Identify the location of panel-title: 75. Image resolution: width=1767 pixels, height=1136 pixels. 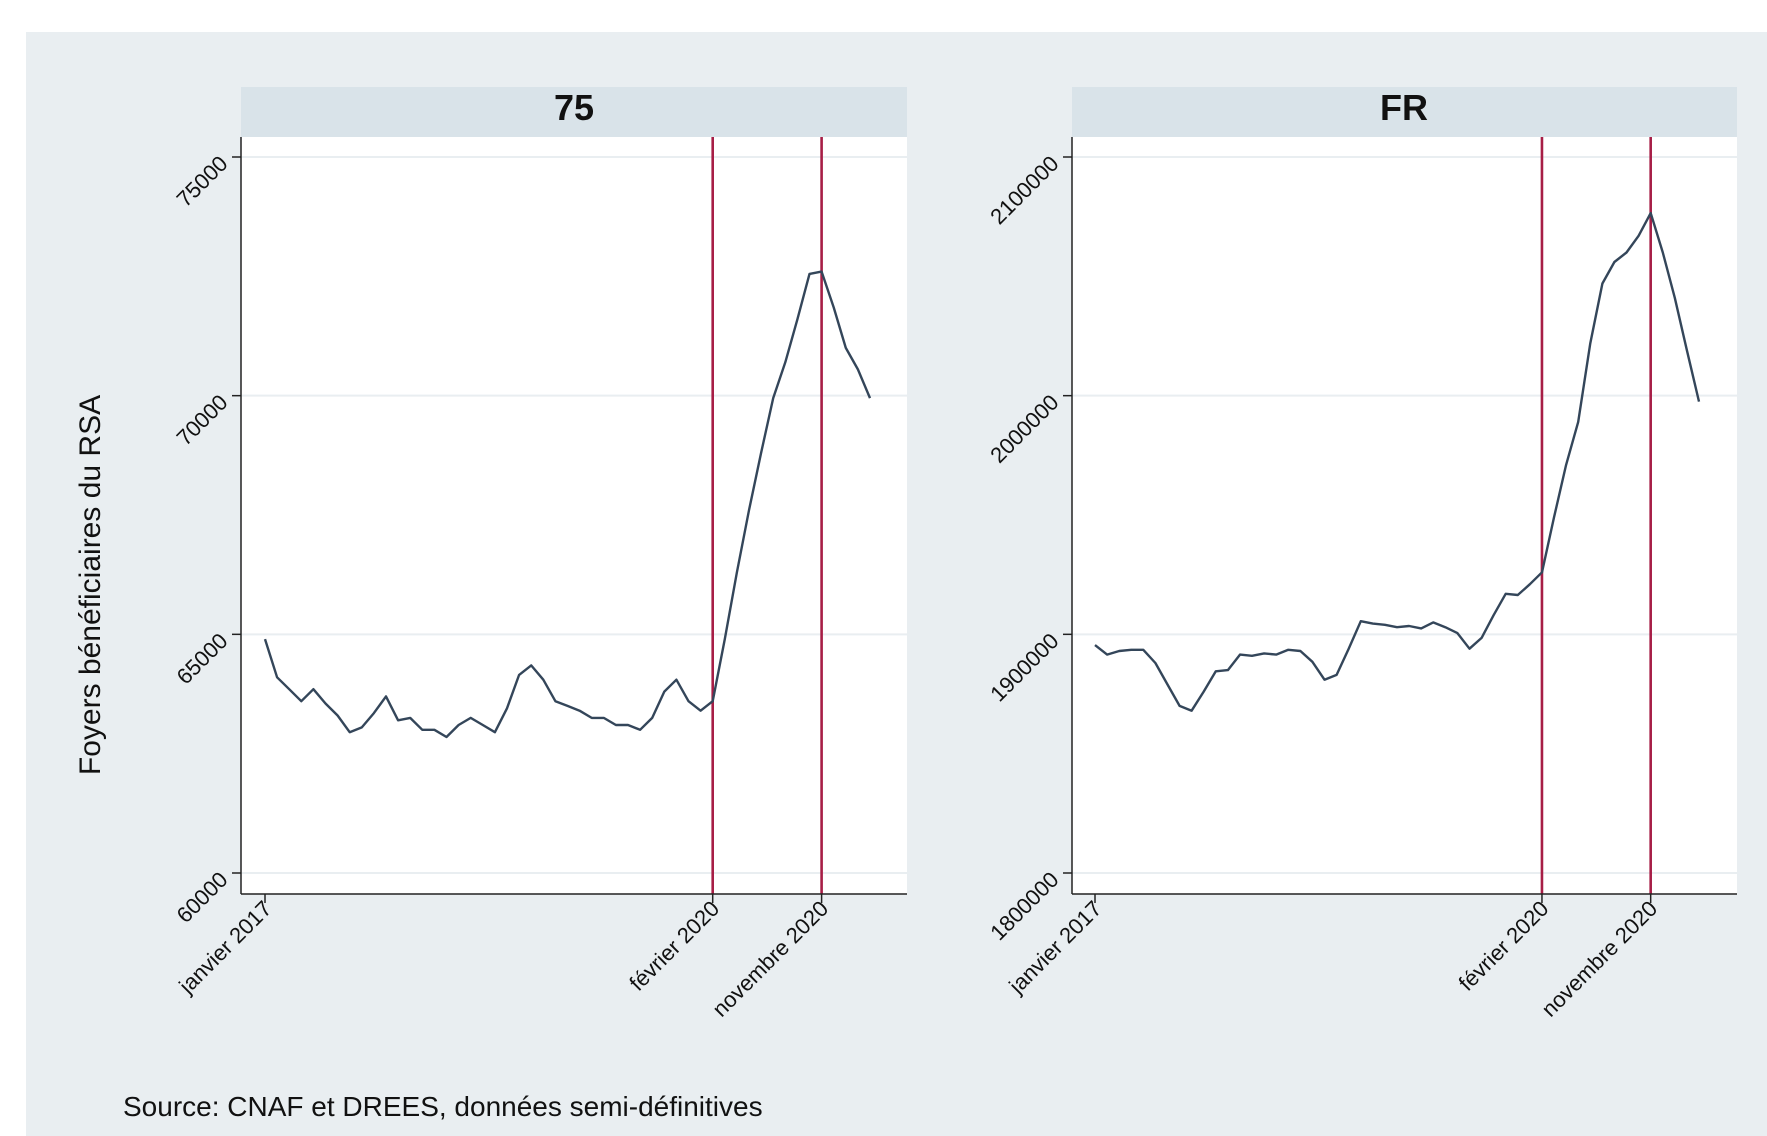
(574, 107).